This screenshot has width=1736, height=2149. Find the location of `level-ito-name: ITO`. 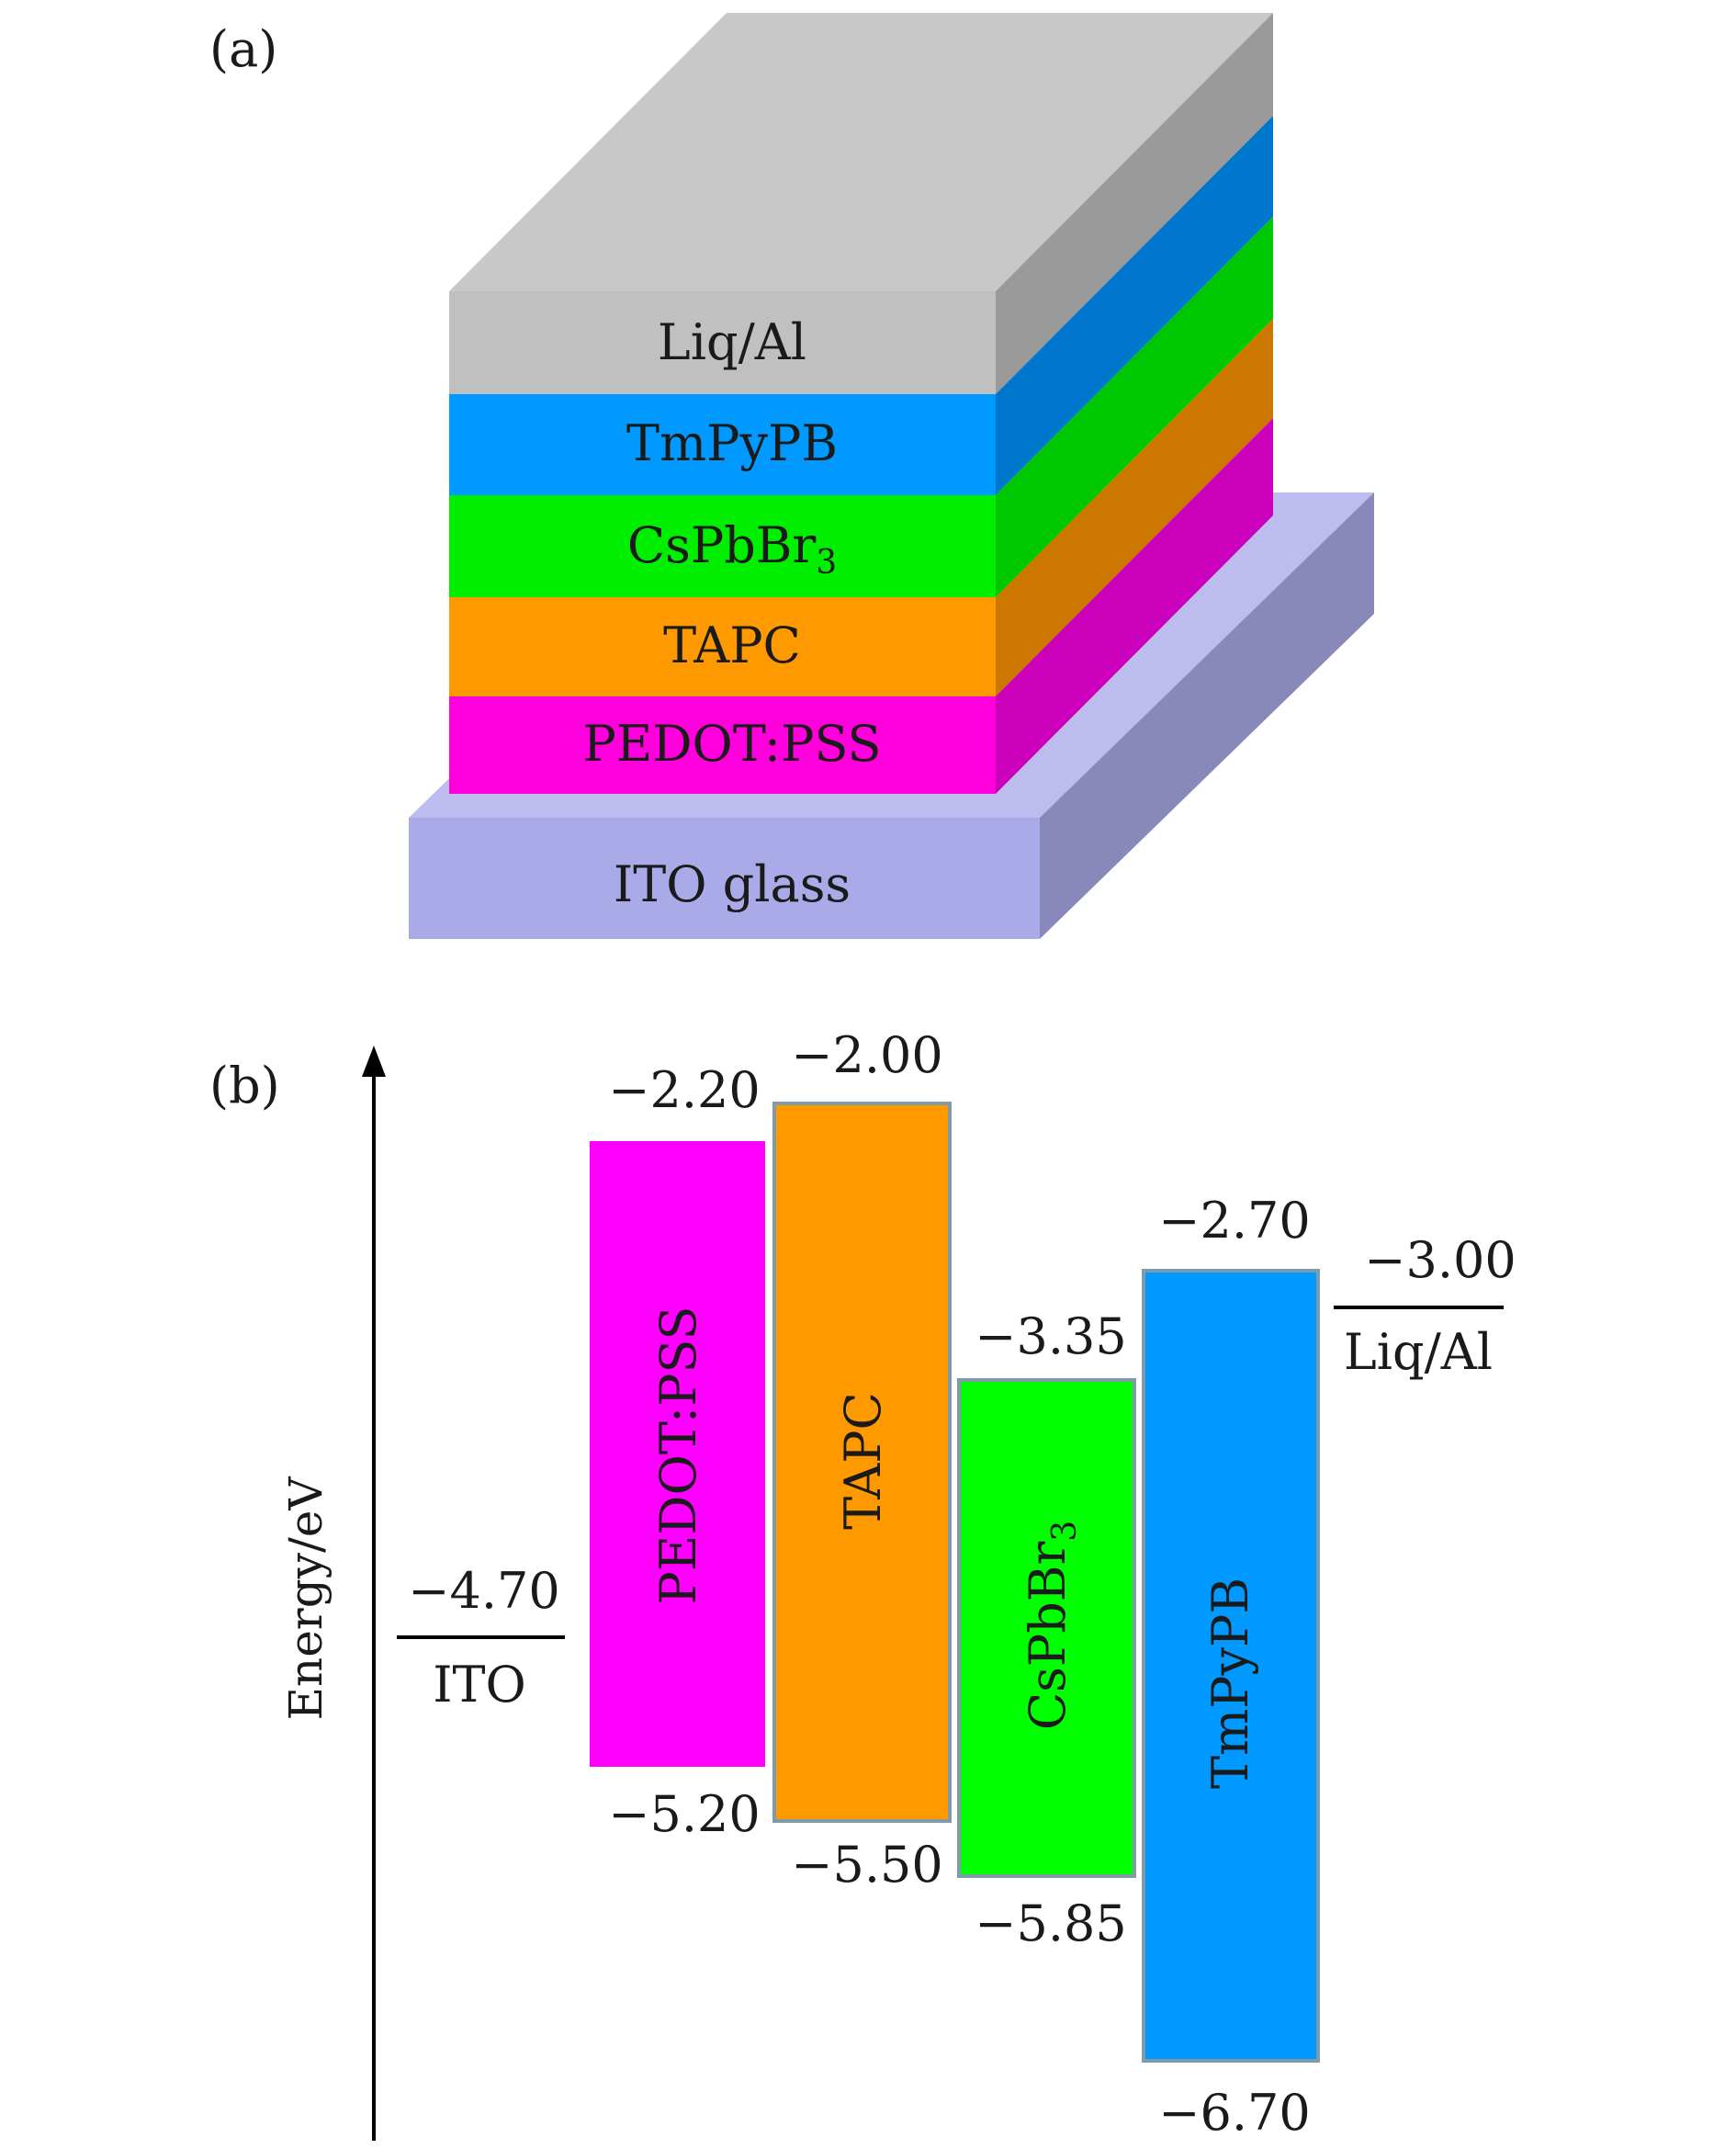

level-ito-name: ITO is located at coordinates (479, 1685).